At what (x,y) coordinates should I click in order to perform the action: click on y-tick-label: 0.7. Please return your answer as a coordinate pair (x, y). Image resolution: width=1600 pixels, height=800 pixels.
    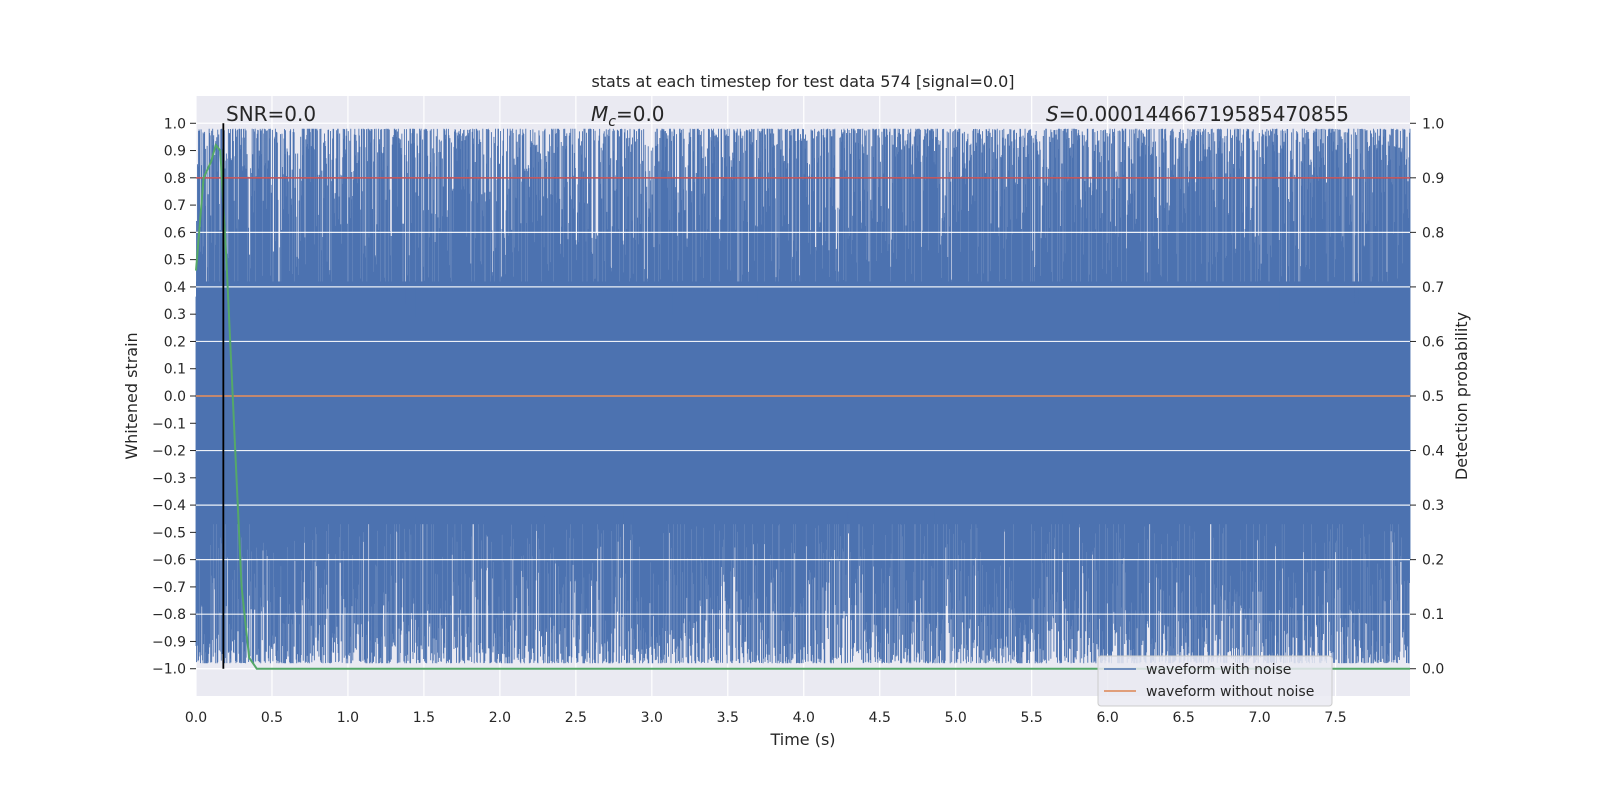
    Looking at the image, I should click on (175, 206).